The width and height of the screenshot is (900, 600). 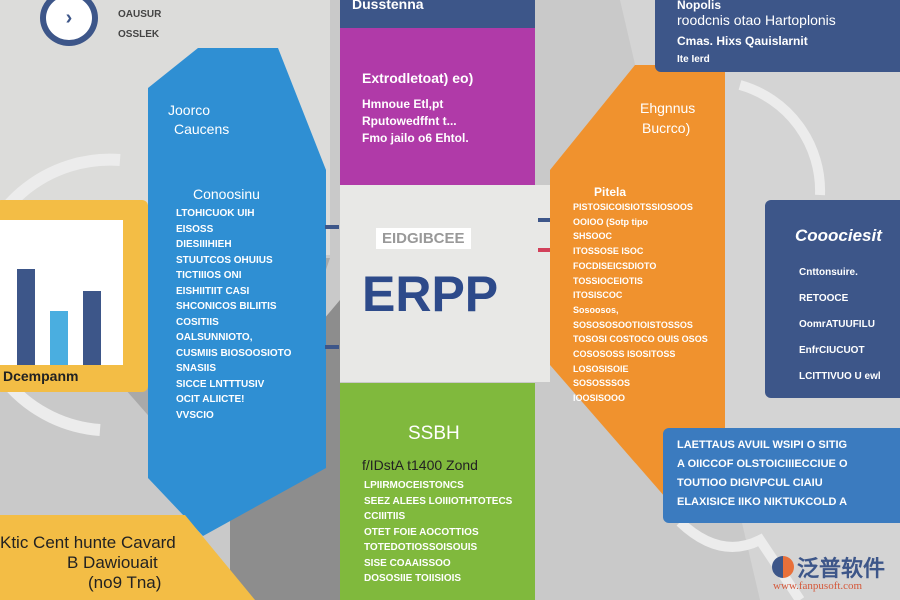 I want to click on top-left-line1: OAUSUR, so click(x=140, y=14).